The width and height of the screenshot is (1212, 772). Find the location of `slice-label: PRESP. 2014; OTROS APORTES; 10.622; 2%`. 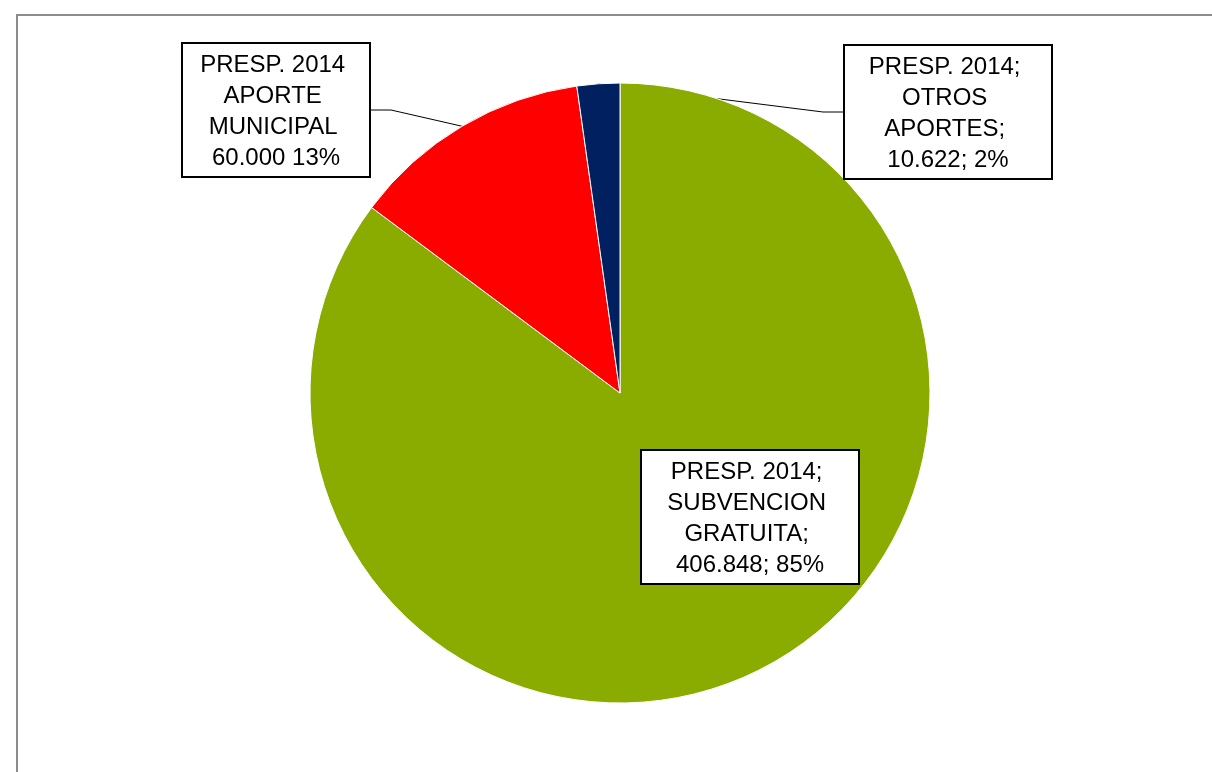

slice-label: PRESP. 2014; OTROS APORTES; 10.622; 2% is located at coordinates (948, 112).